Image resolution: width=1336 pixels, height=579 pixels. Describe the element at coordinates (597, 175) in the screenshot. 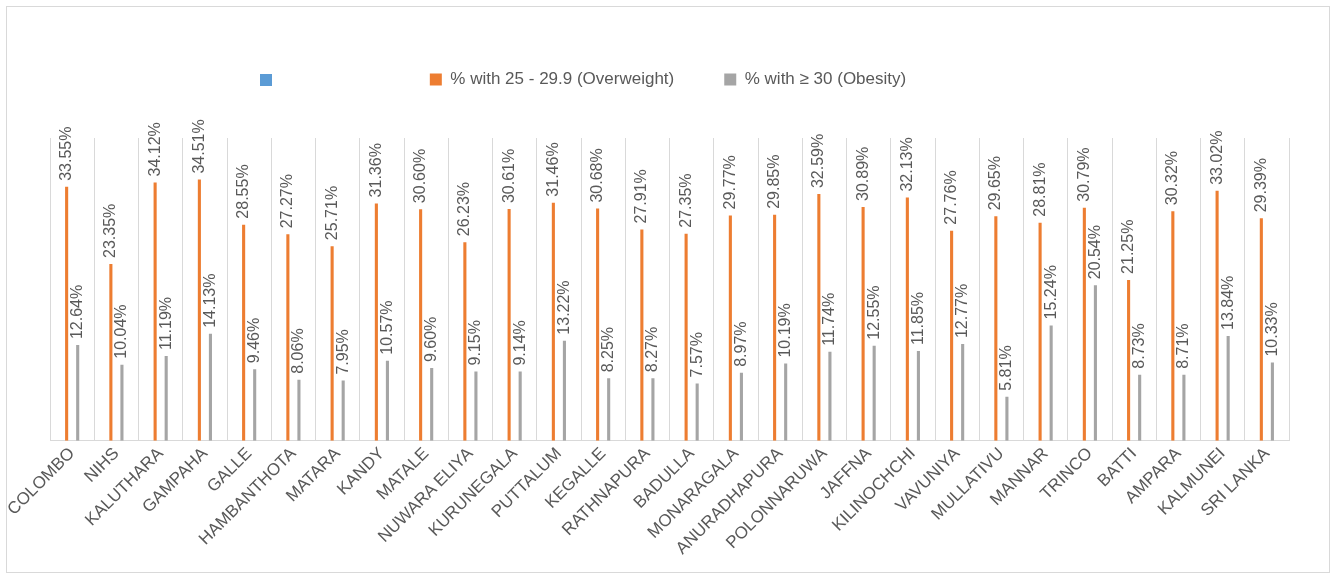

I see `data-label: 30.68%` at that location.